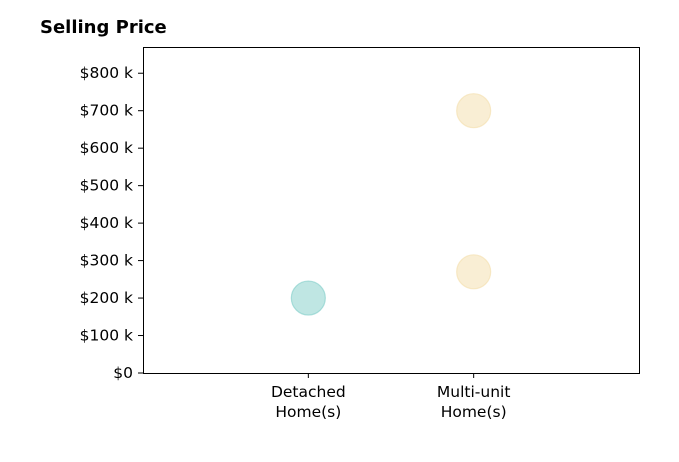 Image resolution: width=679 pixels, height=462 pixels. What do you see at coordinates (123, 373) in the screenshot?
I see `y-tick-label: $0` at bounding box center [123, 373].